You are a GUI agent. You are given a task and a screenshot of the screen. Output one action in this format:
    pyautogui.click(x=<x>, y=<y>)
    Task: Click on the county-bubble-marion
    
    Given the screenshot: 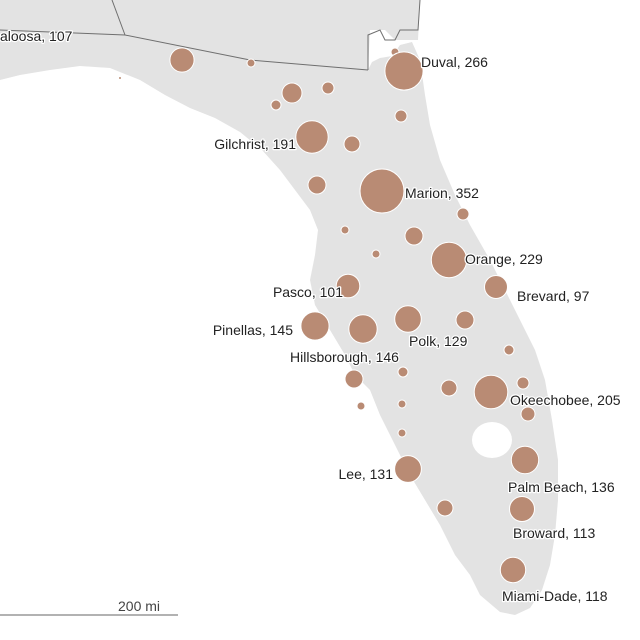 What is the action you would take?
    pyautogui.click(x=382, y=191)
    